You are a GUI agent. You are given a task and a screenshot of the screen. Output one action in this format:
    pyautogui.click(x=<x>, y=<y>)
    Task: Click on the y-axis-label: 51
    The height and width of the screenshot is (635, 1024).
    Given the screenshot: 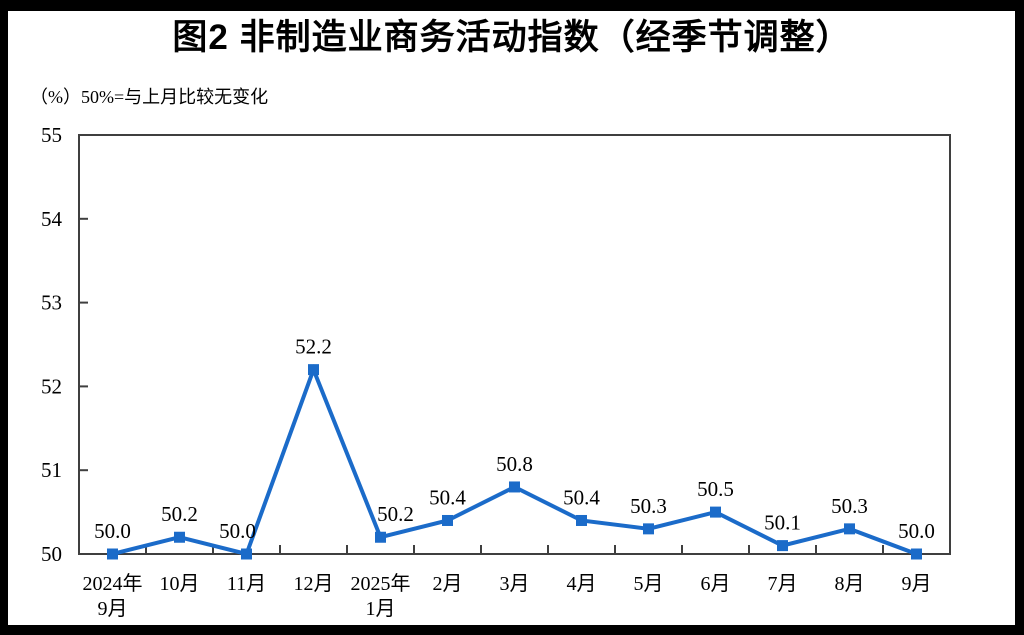 What is the action you would take?
    pyautogui.click(x=51, y=470)
    